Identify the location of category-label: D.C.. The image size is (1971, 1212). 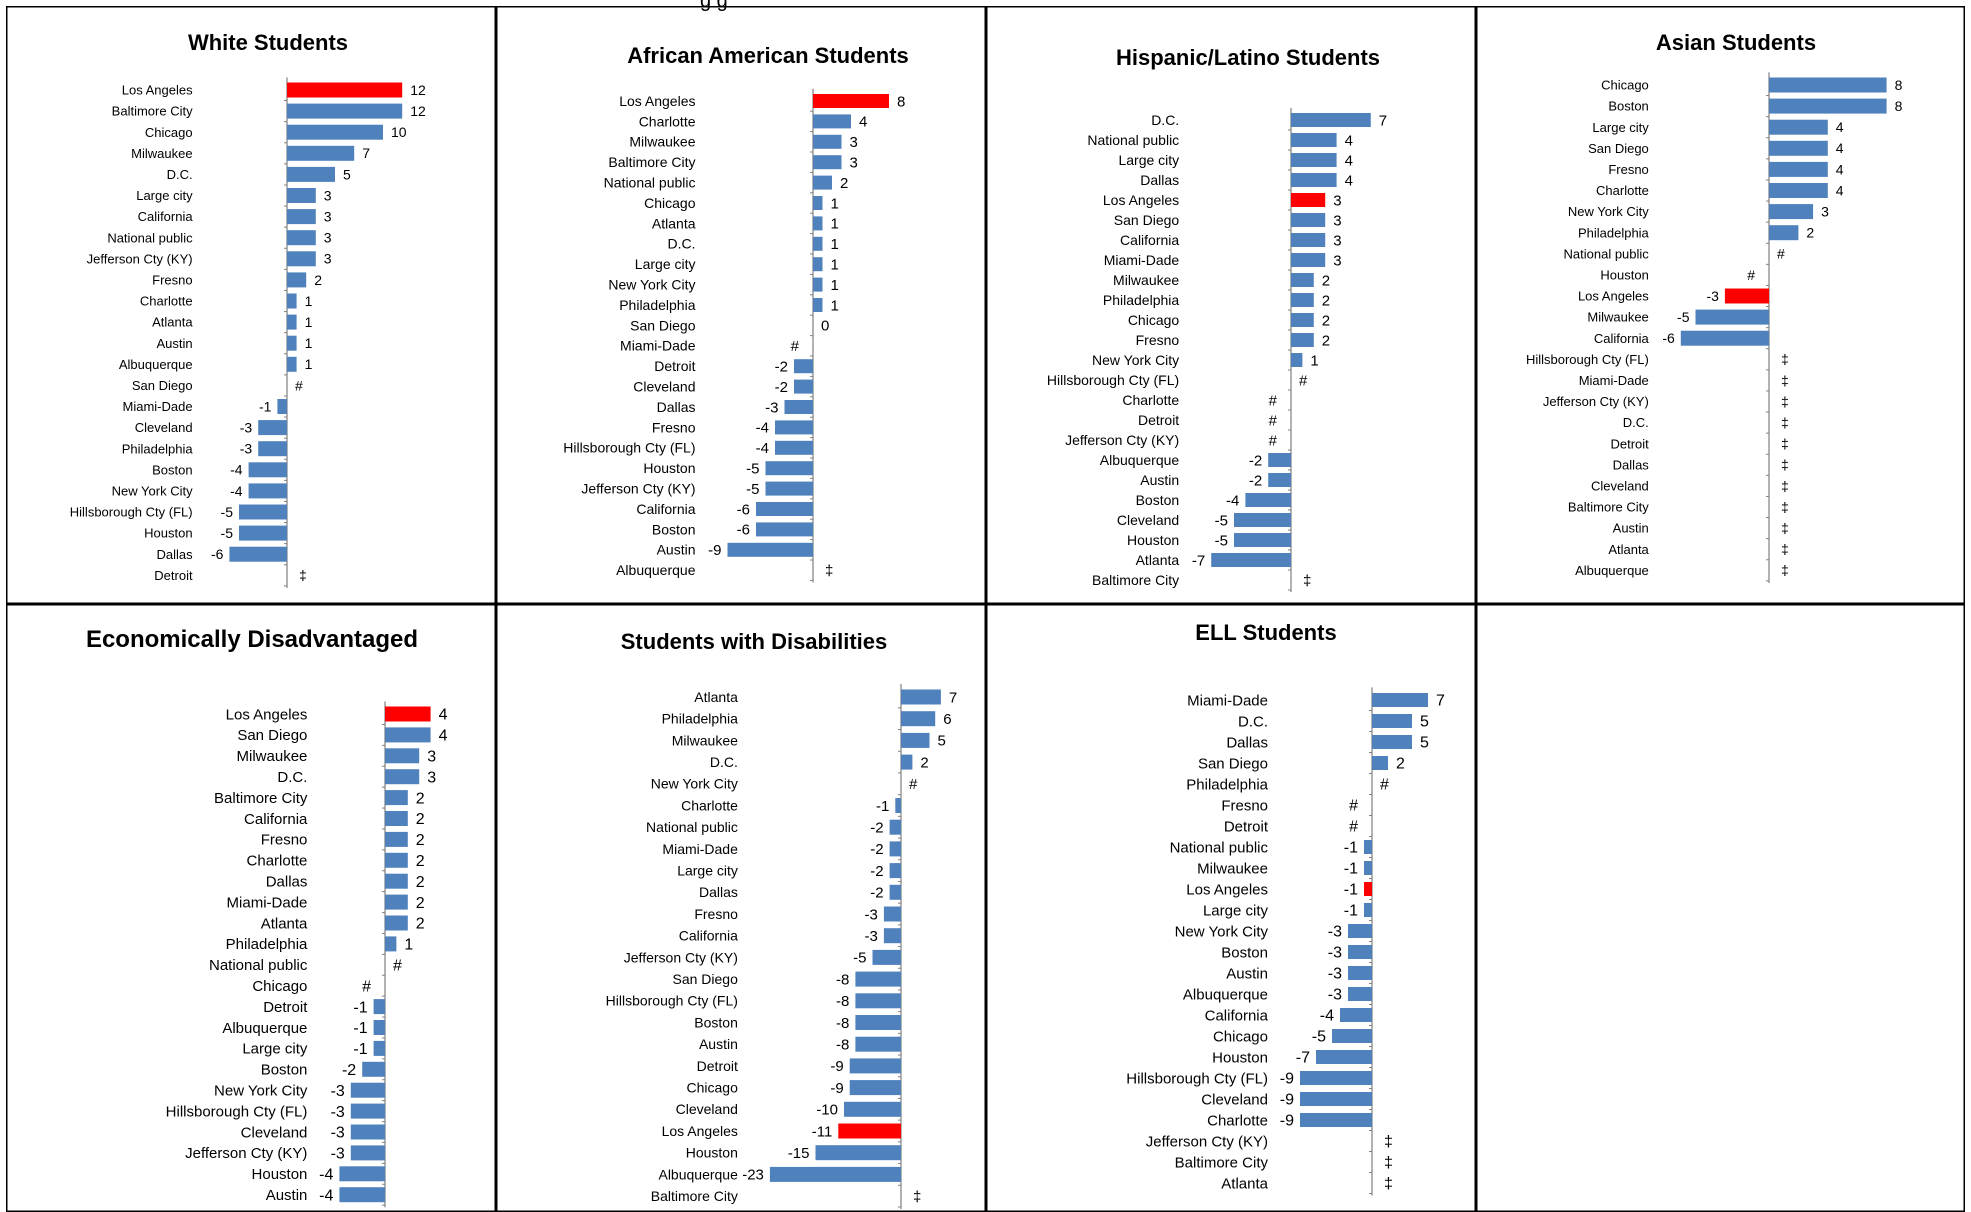
(1636, 422).